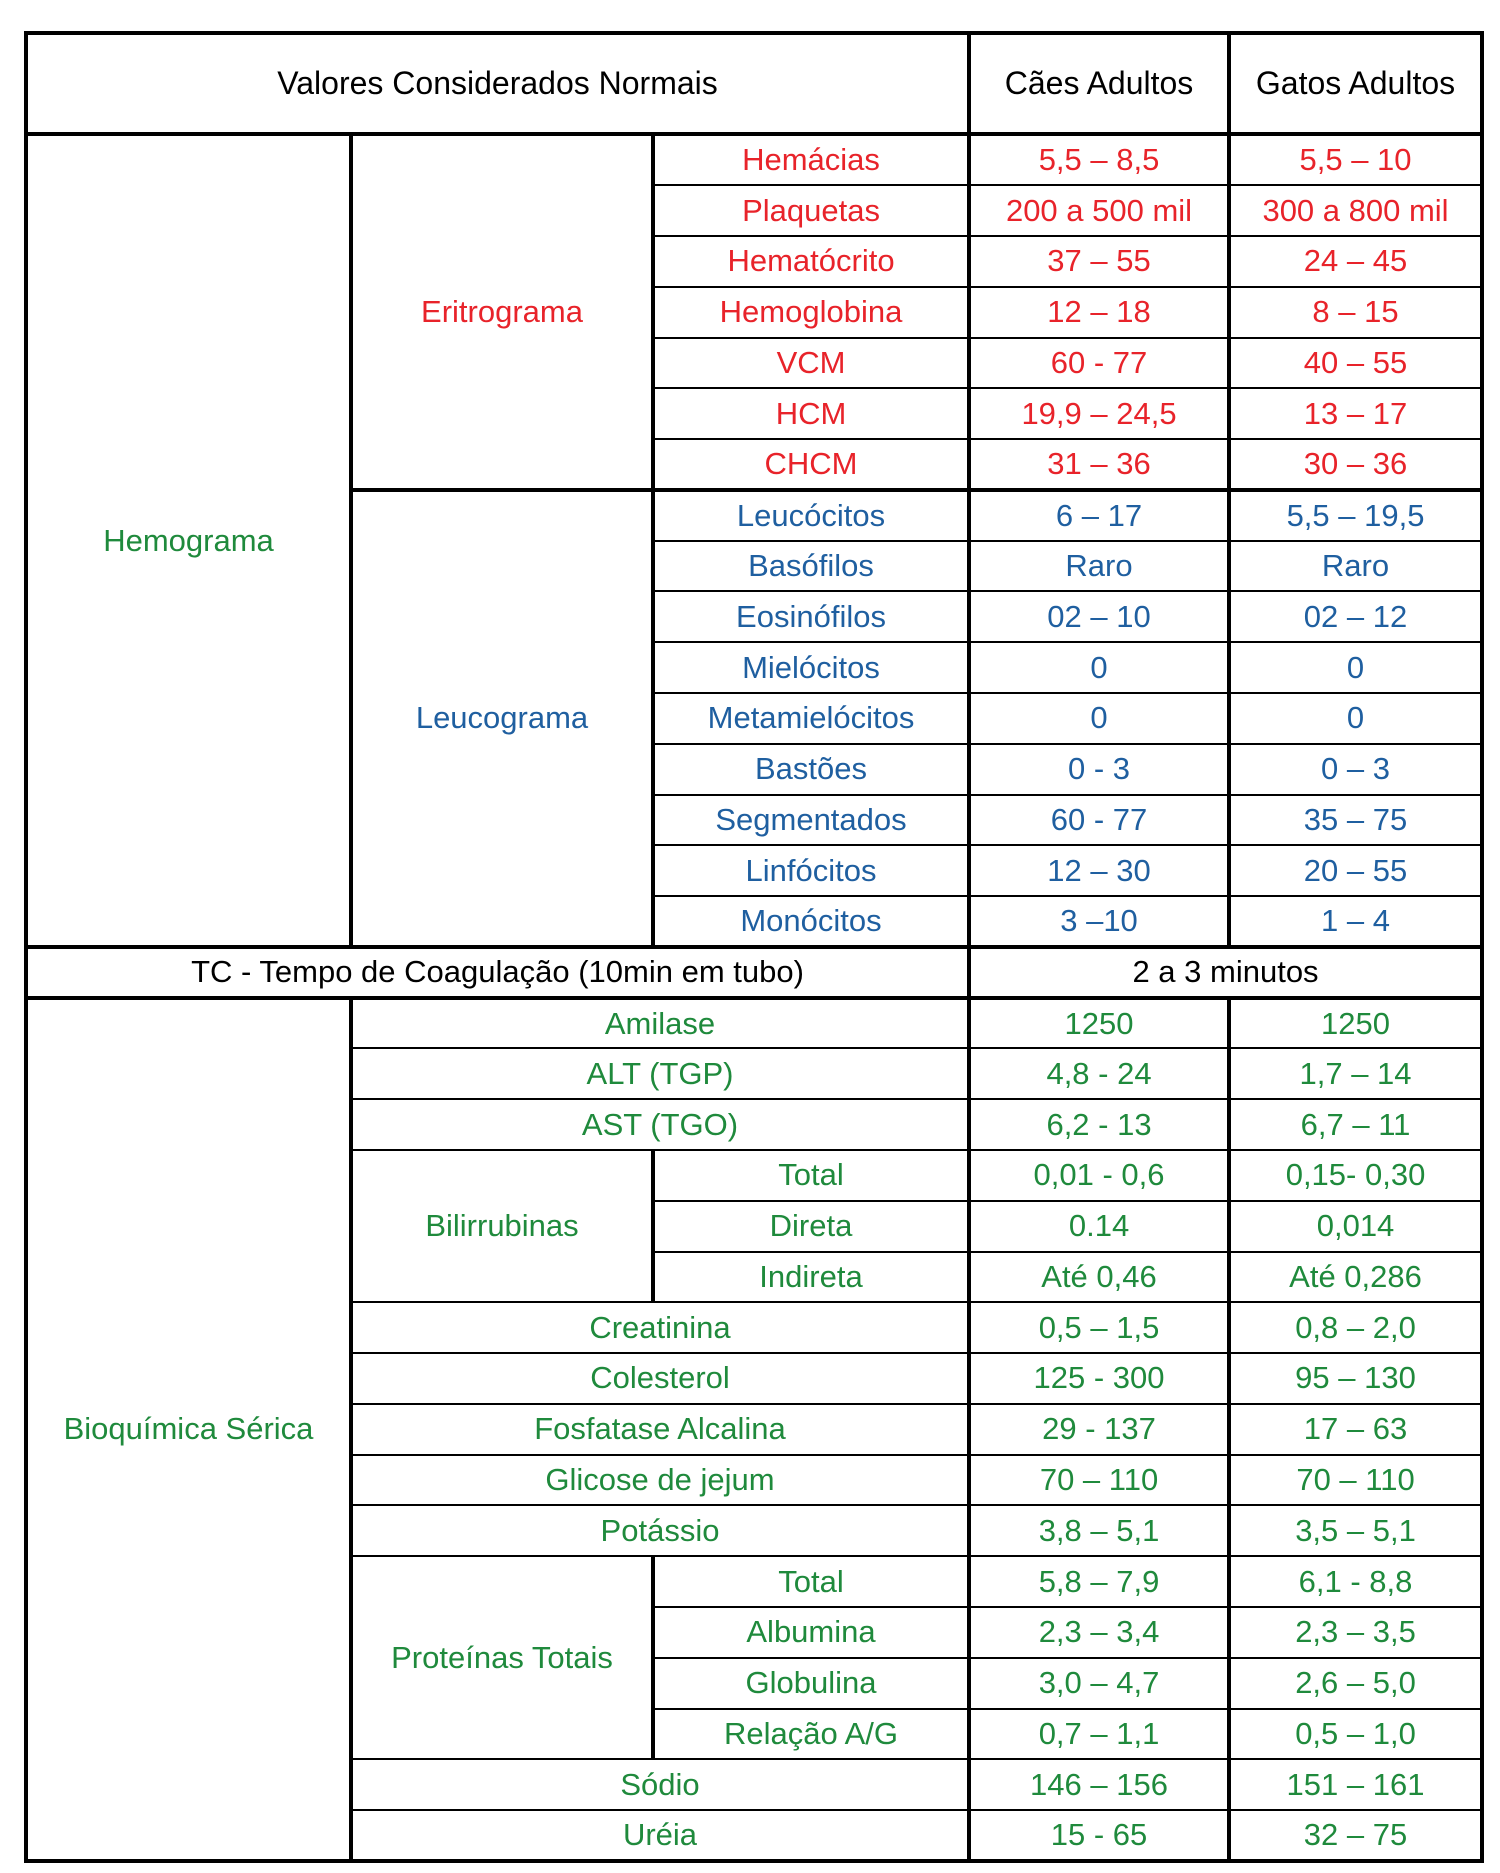  Describe the element at coordinates (1100, 1785) in the screenshot. I see `dog-value: 146 – 156` at that location.